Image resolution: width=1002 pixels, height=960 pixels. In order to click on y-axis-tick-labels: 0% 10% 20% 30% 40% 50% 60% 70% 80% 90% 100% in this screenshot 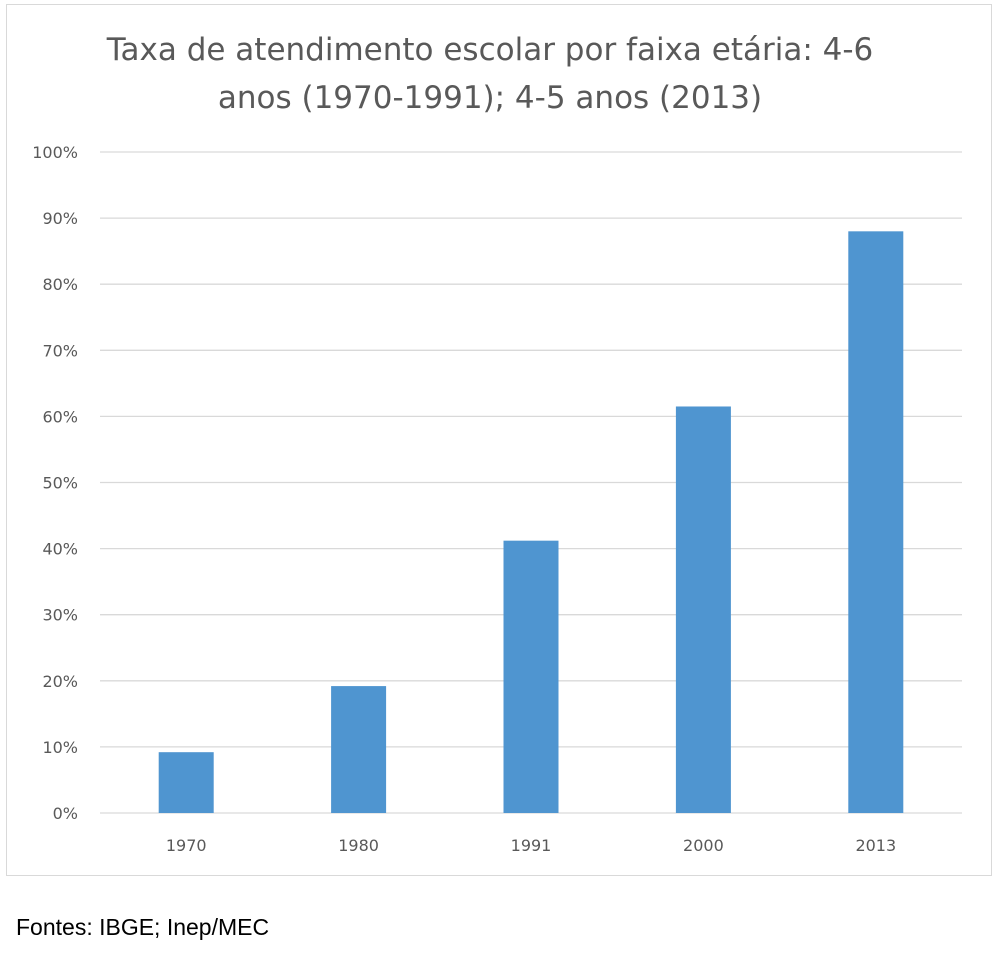, I will do `click(55, 483)`.